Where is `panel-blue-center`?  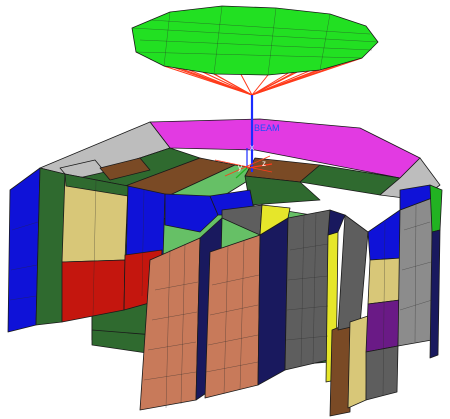
panel-blue-center is located at coordinates (191, 213).